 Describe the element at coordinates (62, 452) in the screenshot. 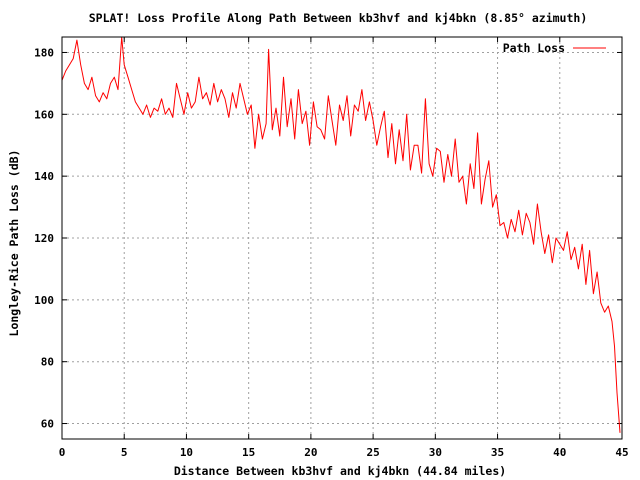

I see `x-tick-label: 0` at that location.